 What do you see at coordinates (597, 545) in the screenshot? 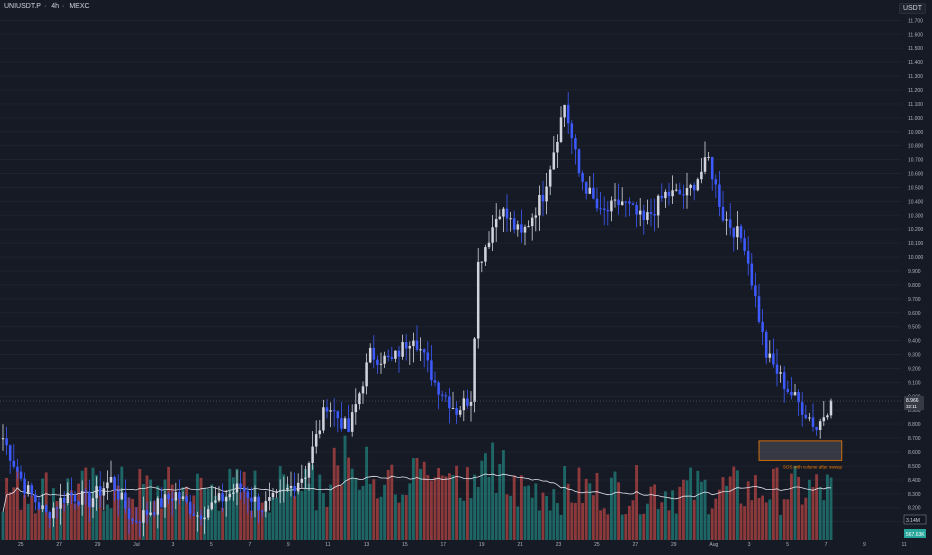
I see `x-tick-label: 25` at bounding box center [597, 545].